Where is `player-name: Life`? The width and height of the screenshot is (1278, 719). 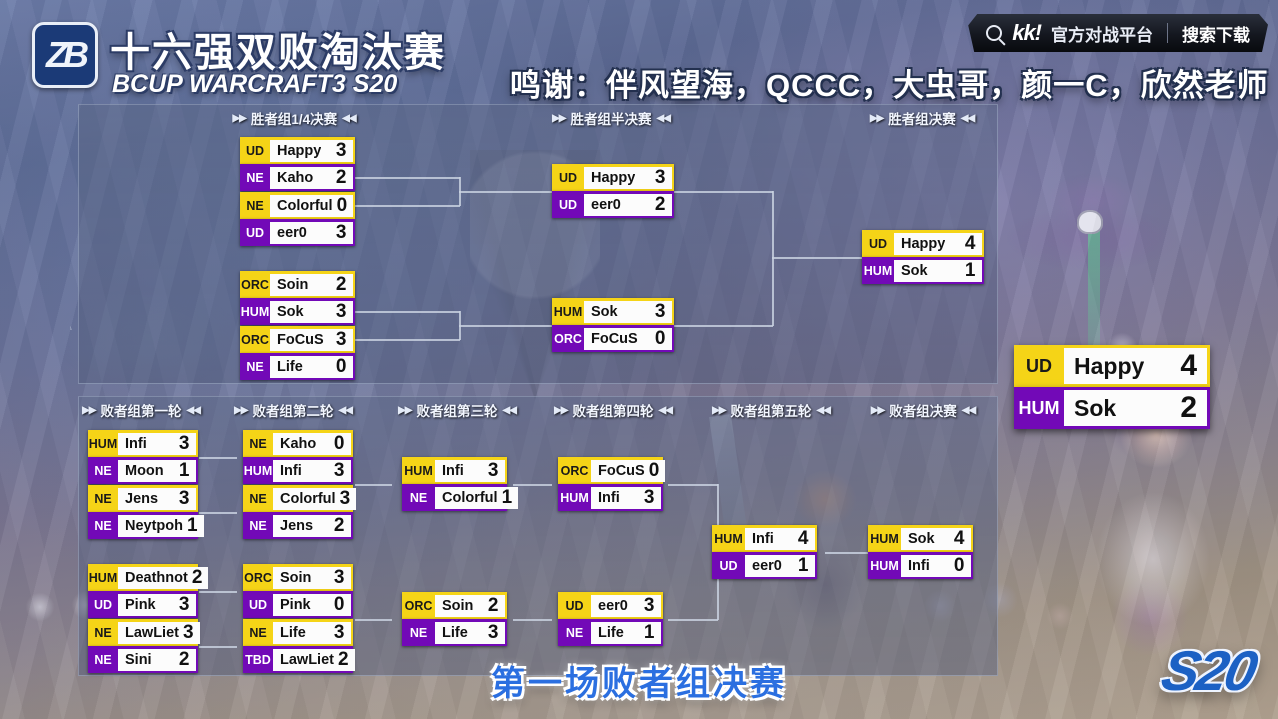 player-name: Life is located at coordinates (611, 632).